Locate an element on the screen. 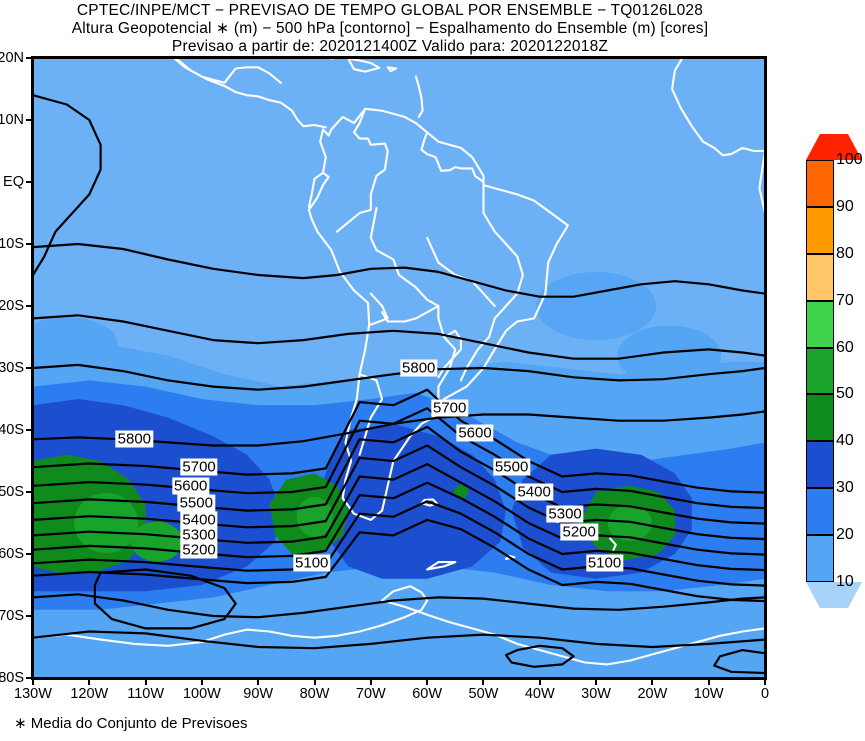 This screenshot has height=741, width=865. x-axis-label: 40W is located at coordinates (539, 694).